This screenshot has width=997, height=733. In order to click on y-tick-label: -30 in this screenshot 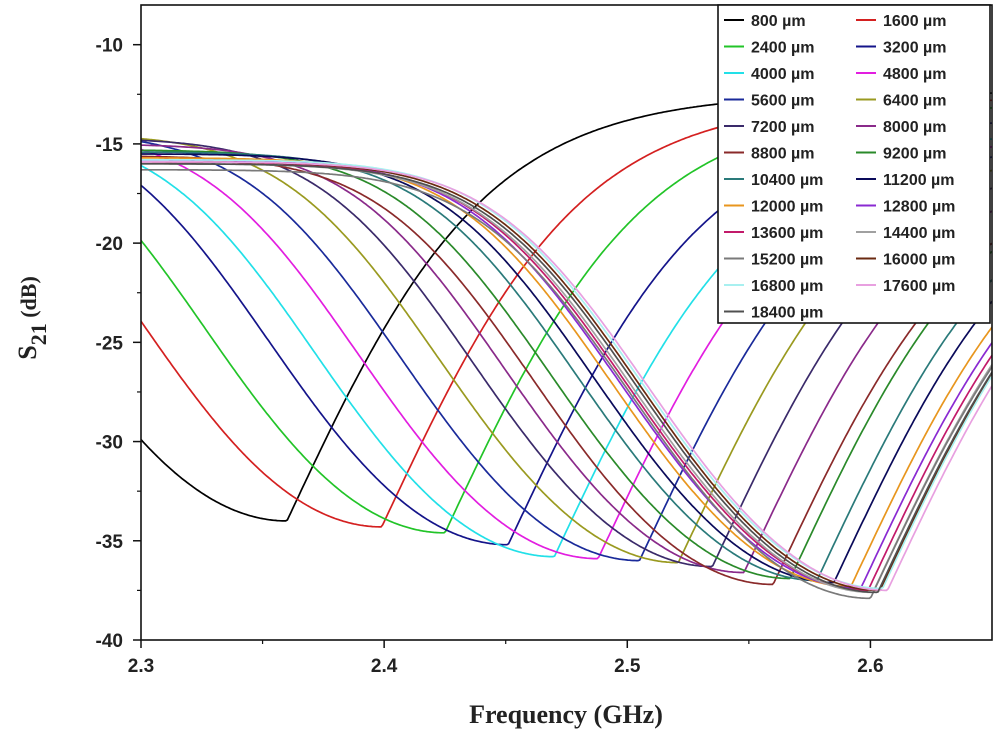, I will do `click(109, 443)`.